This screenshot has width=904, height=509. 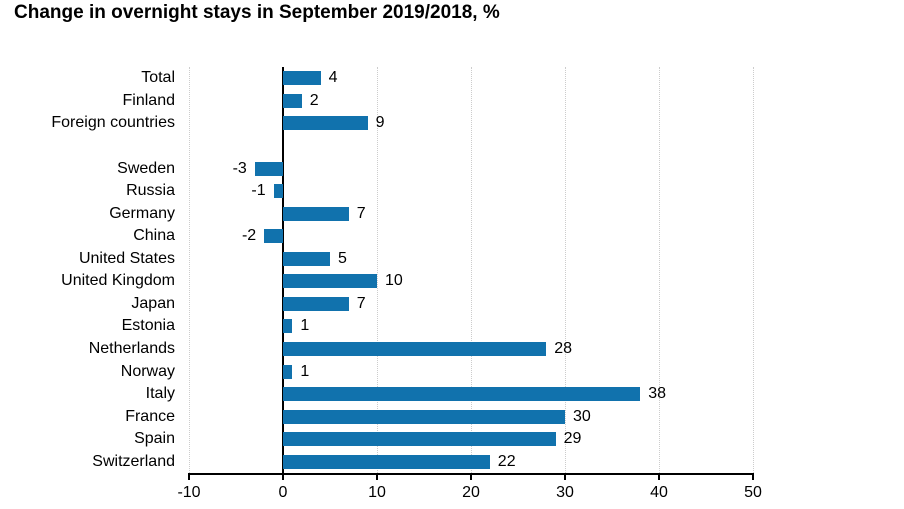 What do you see at coordinates (146, 168) in the screenshot?
I see `category-label: Sweden` at bounding box center [146, 168].